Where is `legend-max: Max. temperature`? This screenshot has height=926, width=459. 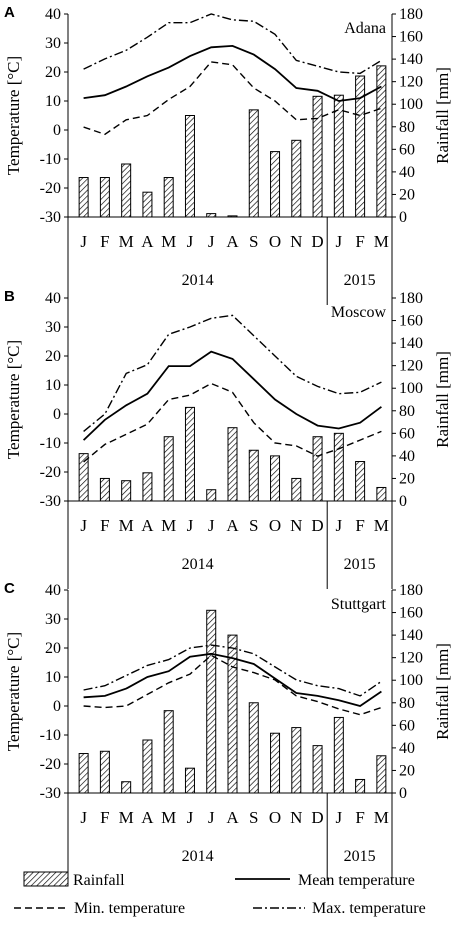
legend-max: Max. temperature is located at coordinates (339, 908).